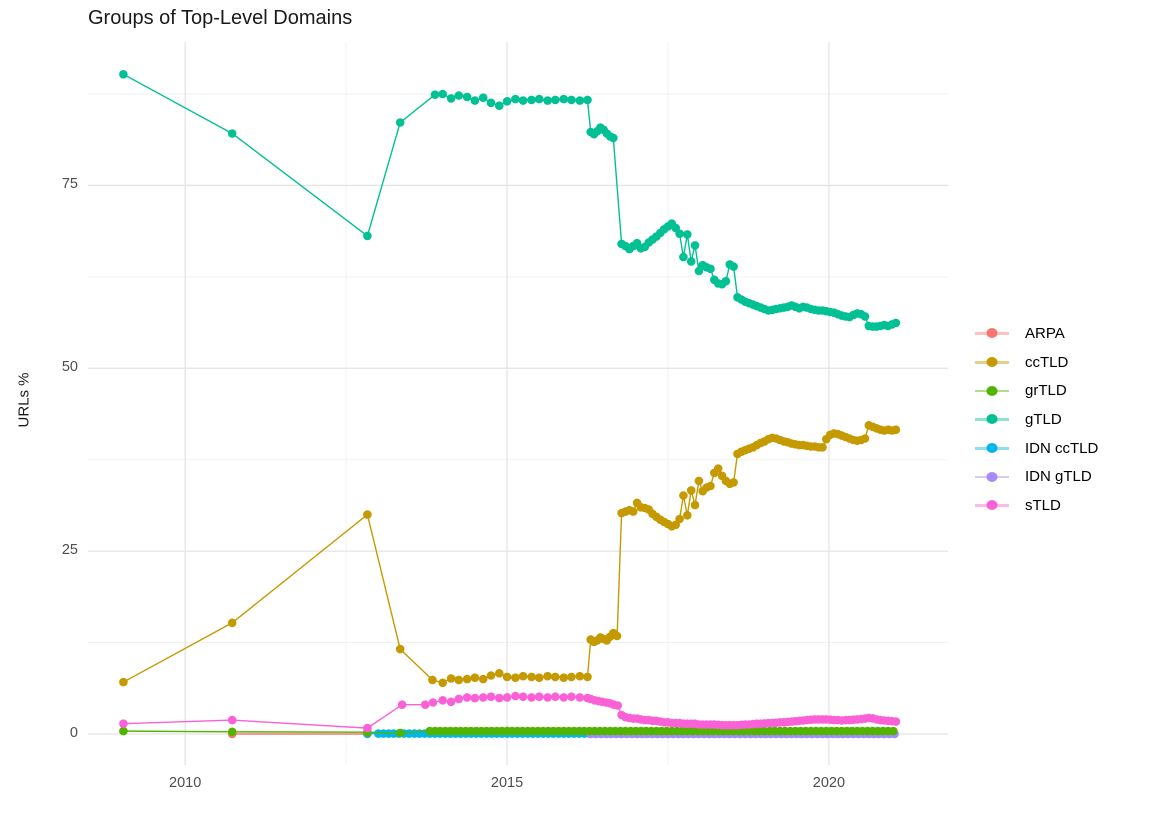  I want to click on legend-item-arpa: ARPA, so click(1036, 333).